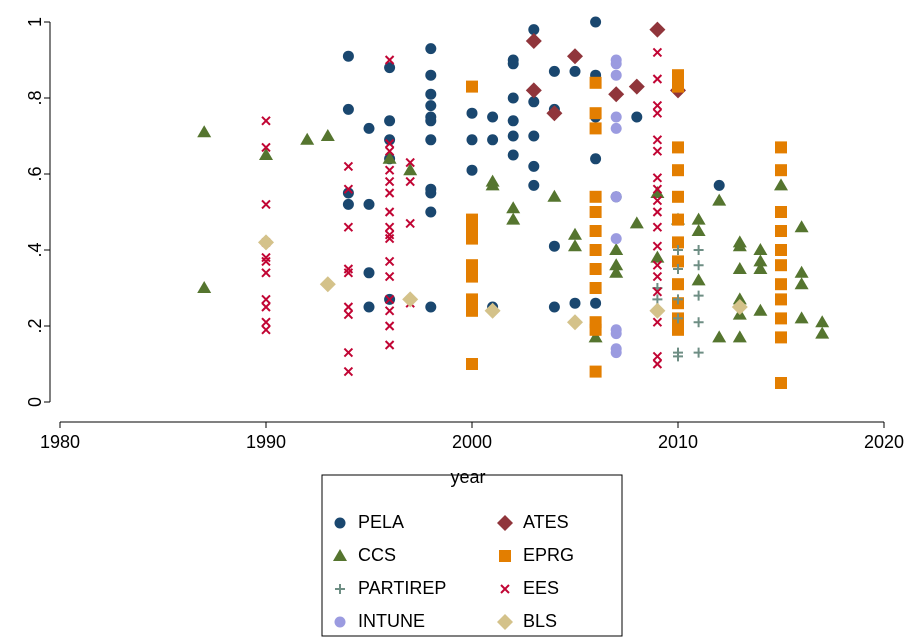 This screenshot has width=918, height=643. What do you see at coordinates (884, 442) in the screenshot?
I see `x-tick-label: 2020` at bounding box center [884, 442].